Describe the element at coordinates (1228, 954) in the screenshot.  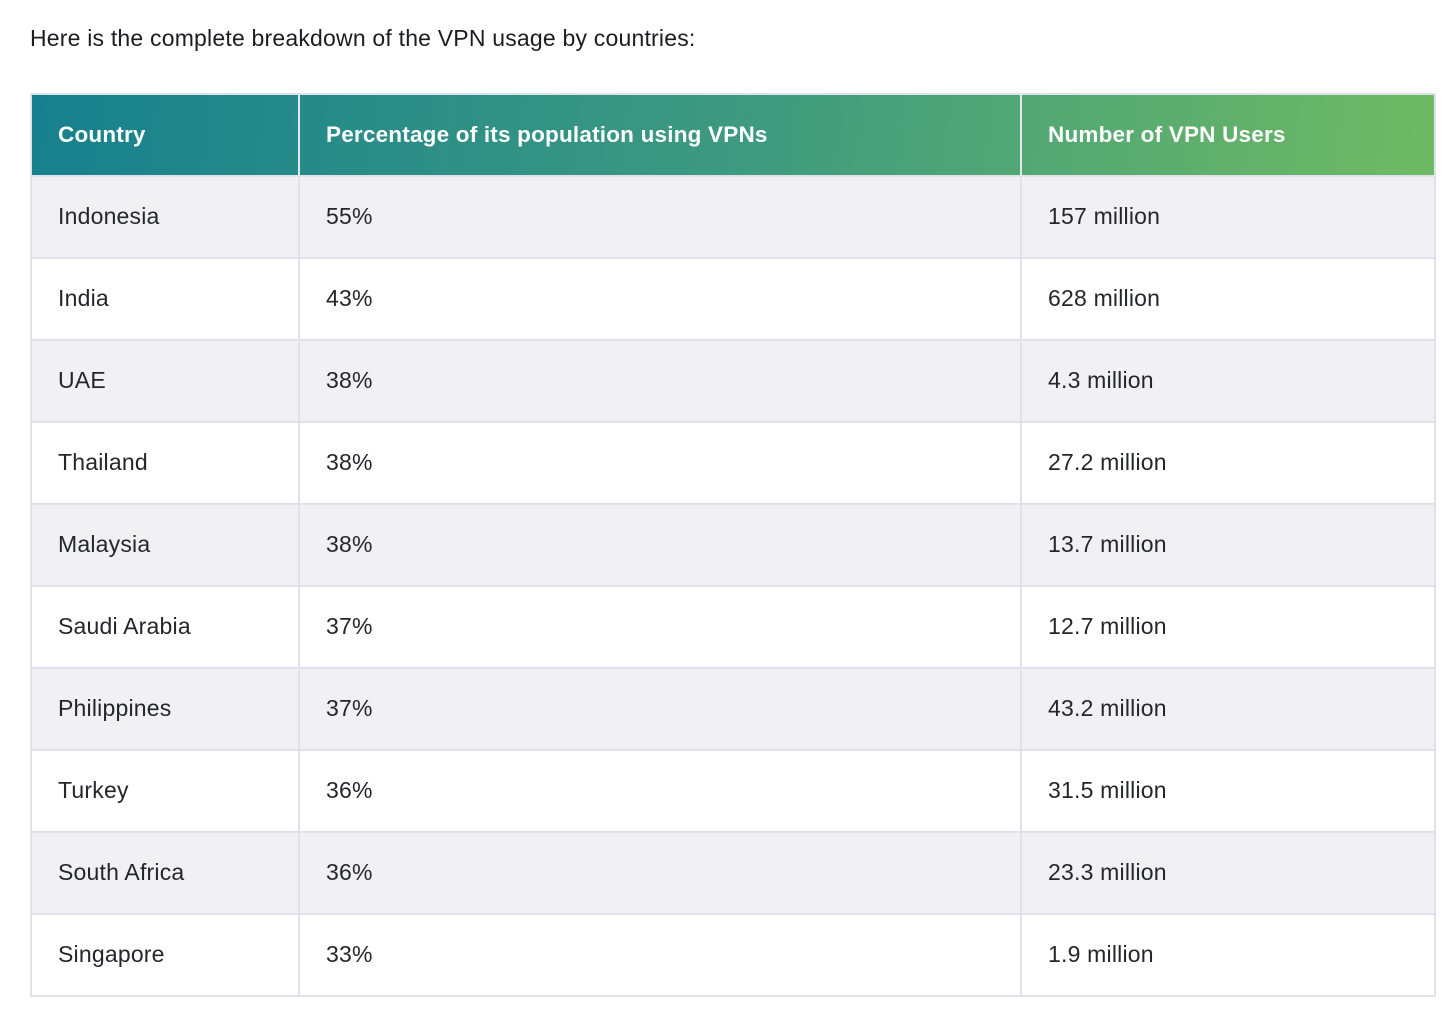
I see `users-cell: 1.9 million` at that location.